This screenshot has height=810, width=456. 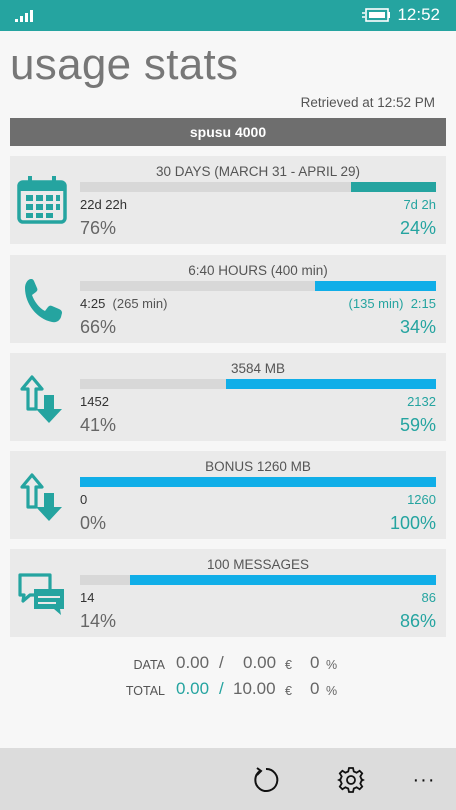 What do you see at coordinates (424, 779) in the screenshot?
I see `more-options-button: ···` at bounding box center [424, 779].